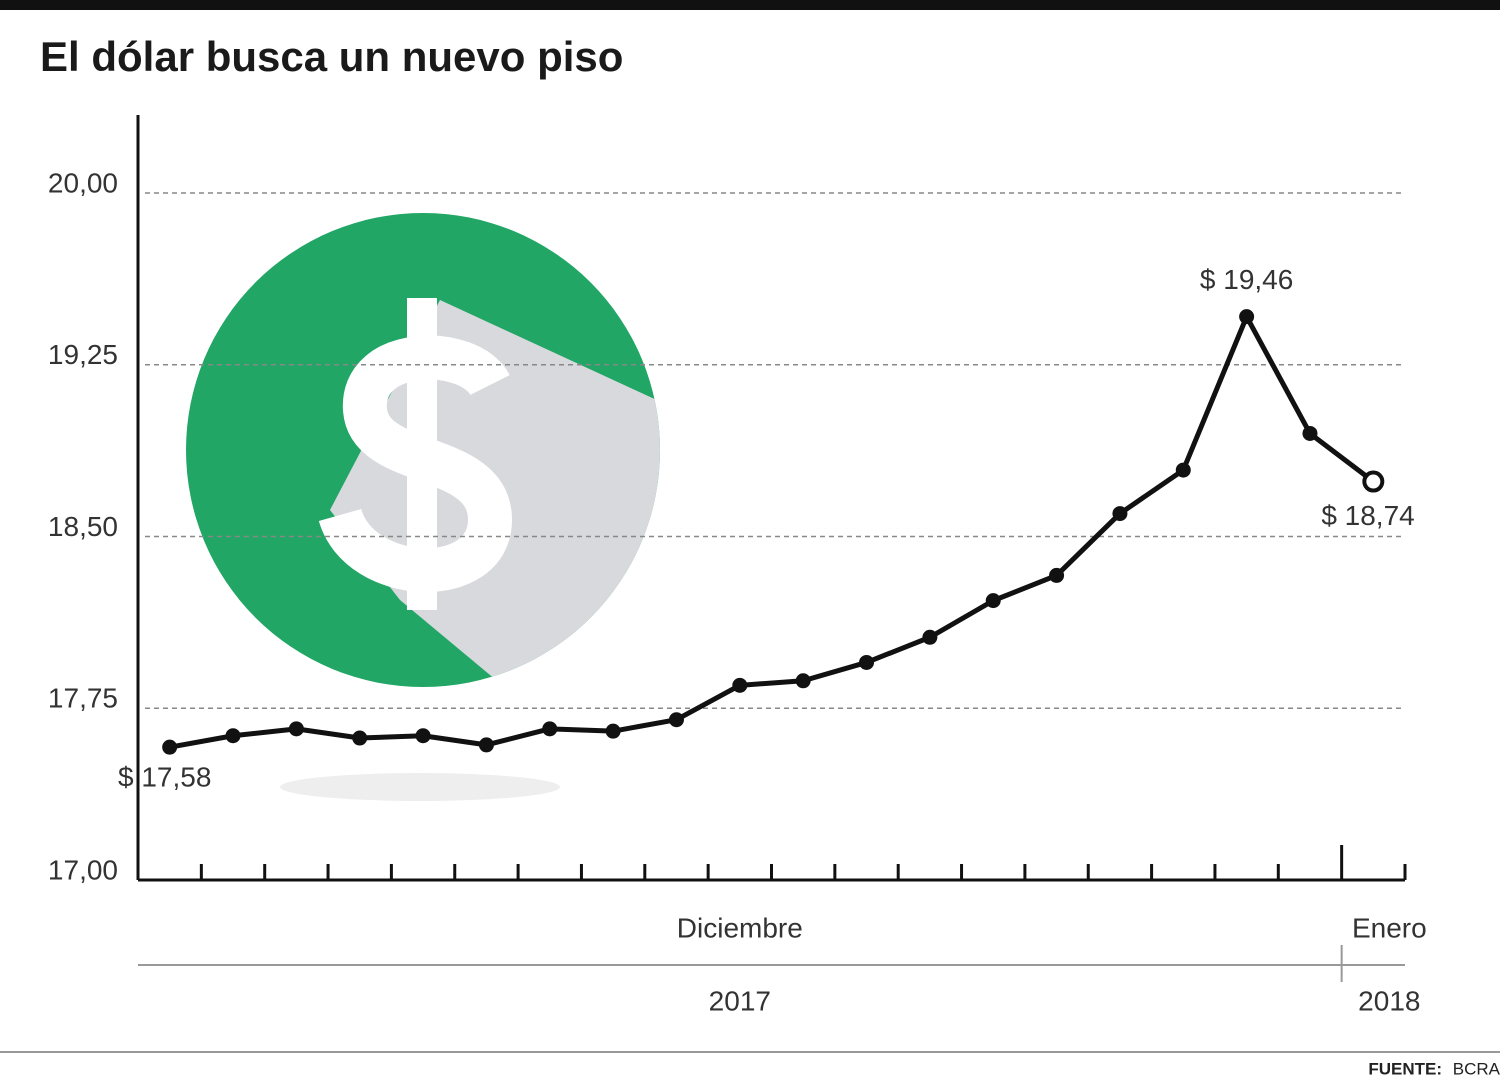 This screenshot has height=1089, width=1500. Describe the element at coordinates (83, 698) in the screenshot. I see `y-tick-label: 17,75` at that location.